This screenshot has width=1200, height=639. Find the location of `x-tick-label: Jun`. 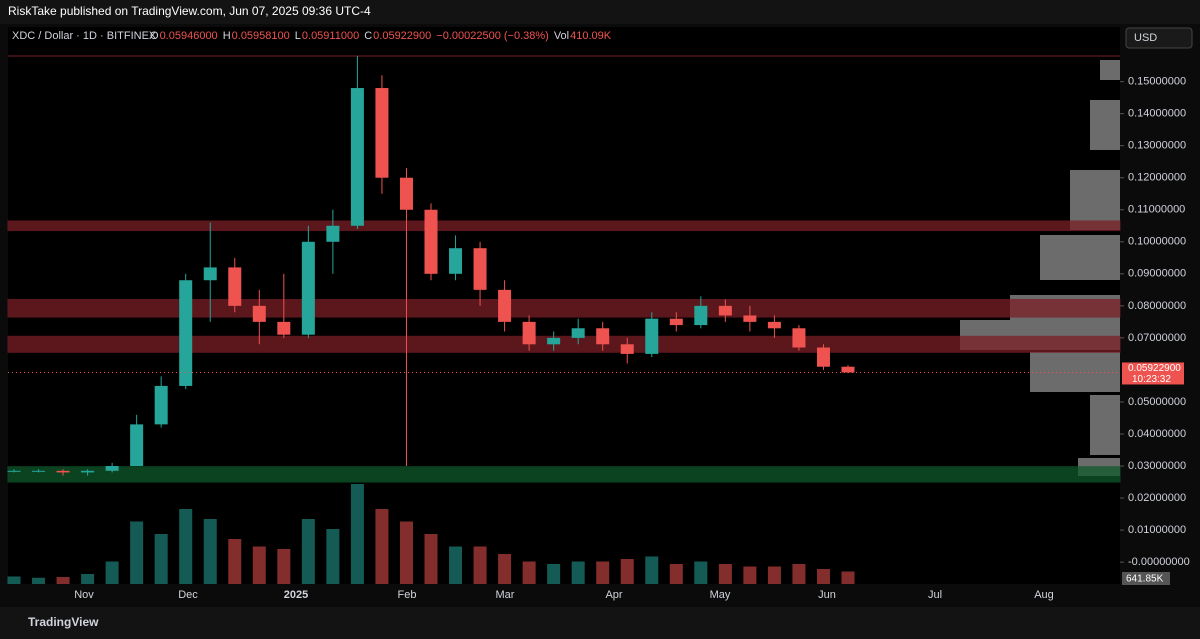

x-tick-label: Jun is located at coordinates (827, 595).